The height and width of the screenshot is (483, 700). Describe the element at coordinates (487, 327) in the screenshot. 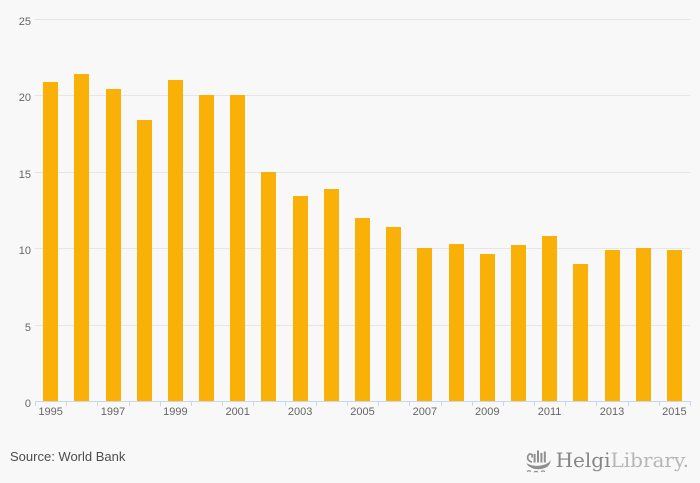

I see `bar-2009` at that location.